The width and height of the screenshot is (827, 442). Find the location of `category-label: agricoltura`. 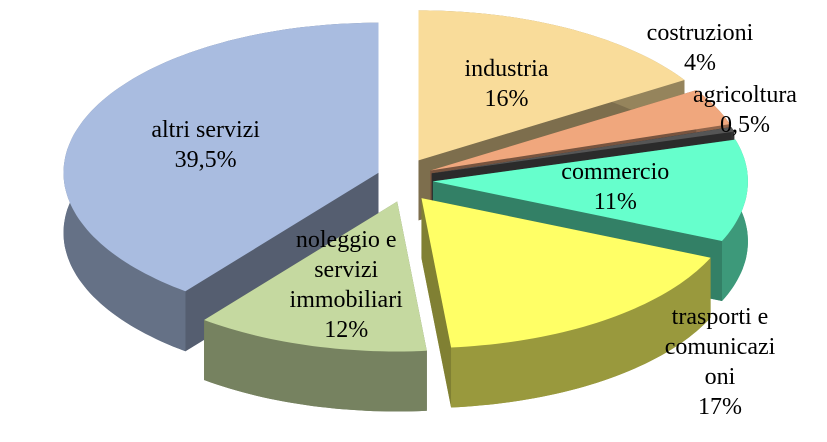

category-label: agricoltura is located at coordinates (745, 95).